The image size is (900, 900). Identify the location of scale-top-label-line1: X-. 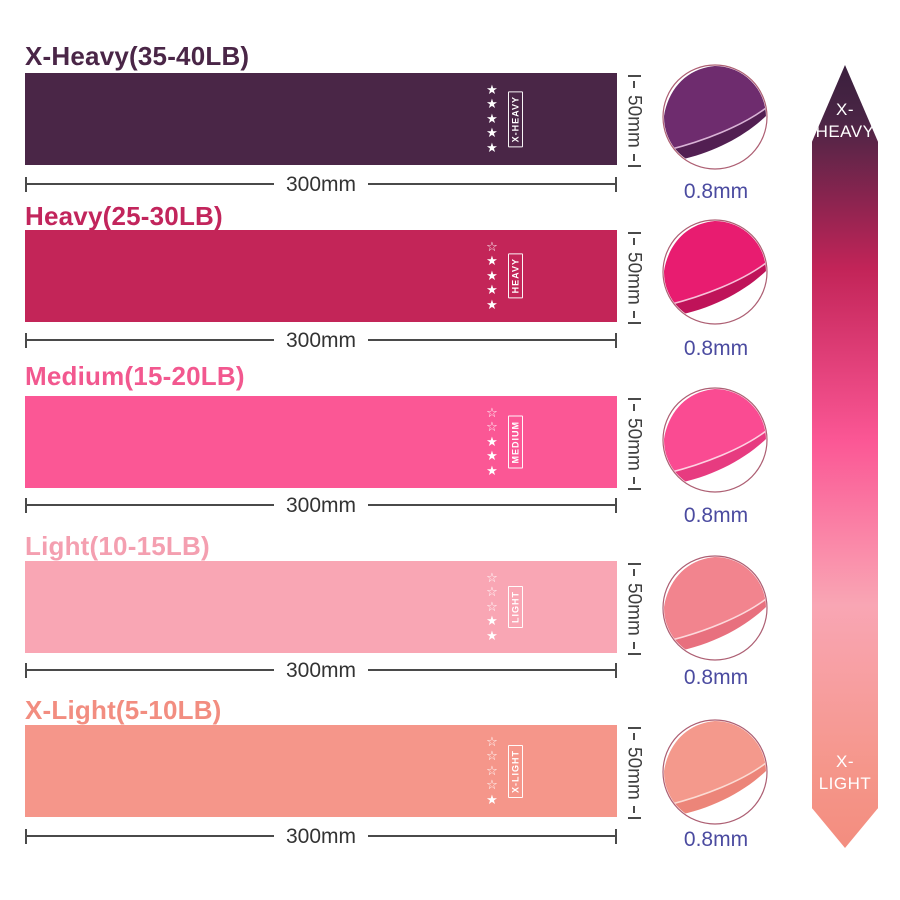
(845, 109).